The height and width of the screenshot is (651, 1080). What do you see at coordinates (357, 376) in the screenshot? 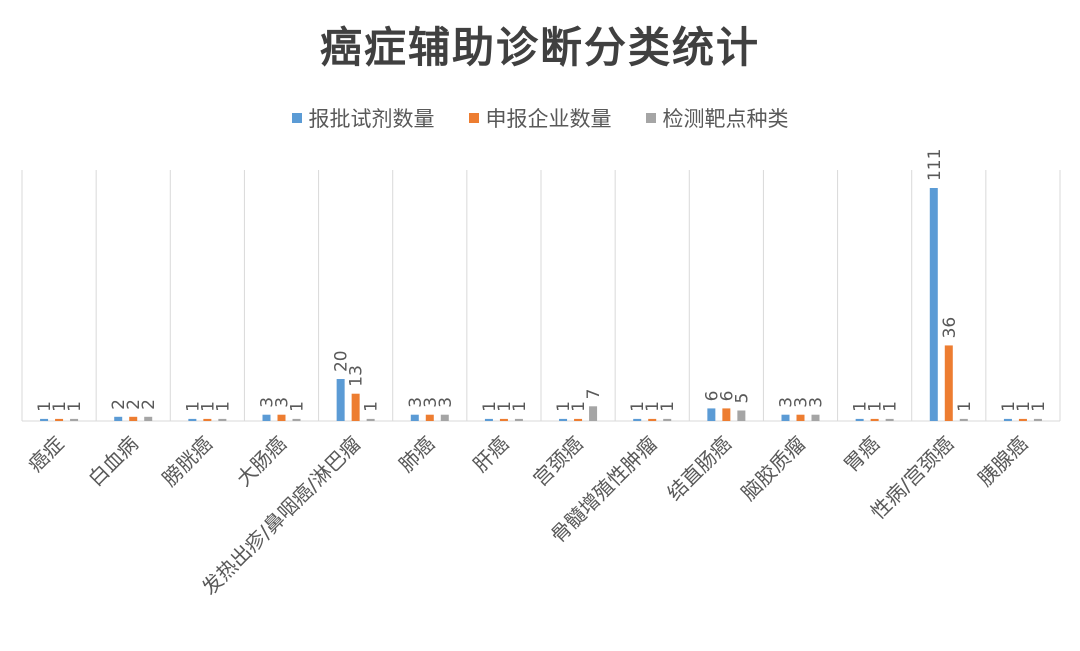
I see `data-label: 13` at bounding box center [357, 376].